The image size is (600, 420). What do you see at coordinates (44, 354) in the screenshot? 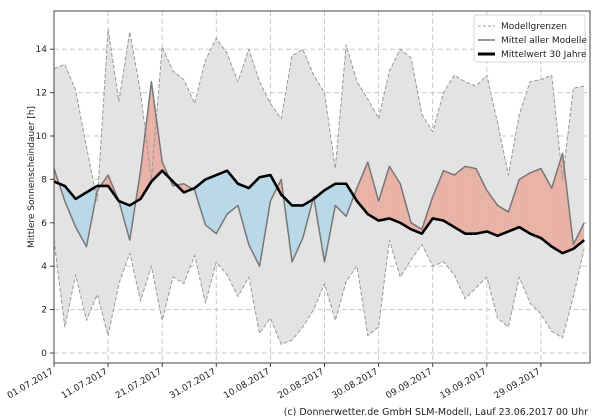
I see `y-tick-label: 0` at bounding box center [44, 354].